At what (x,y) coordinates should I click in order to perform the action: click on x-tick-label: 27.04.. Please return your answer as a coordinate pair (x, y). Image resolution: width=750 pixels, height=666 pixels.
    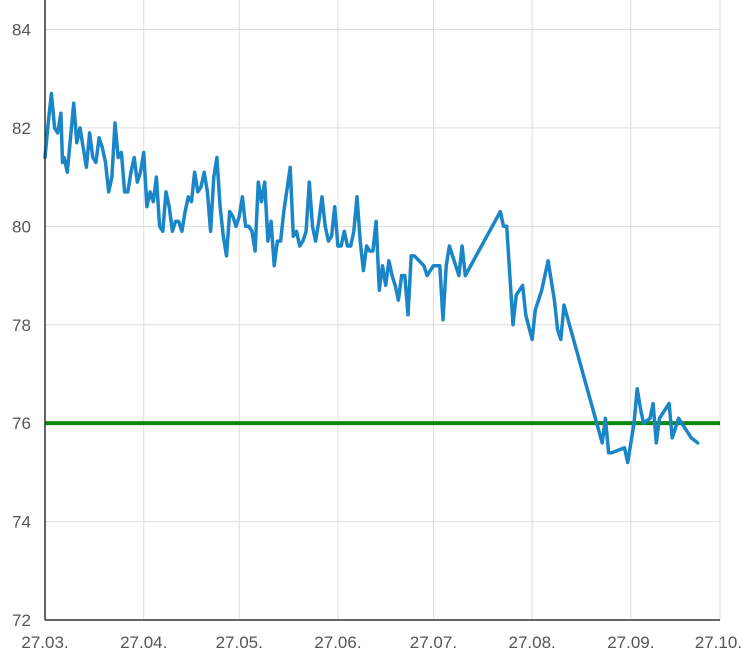
    Looking at the image, I should click on (143, 642).